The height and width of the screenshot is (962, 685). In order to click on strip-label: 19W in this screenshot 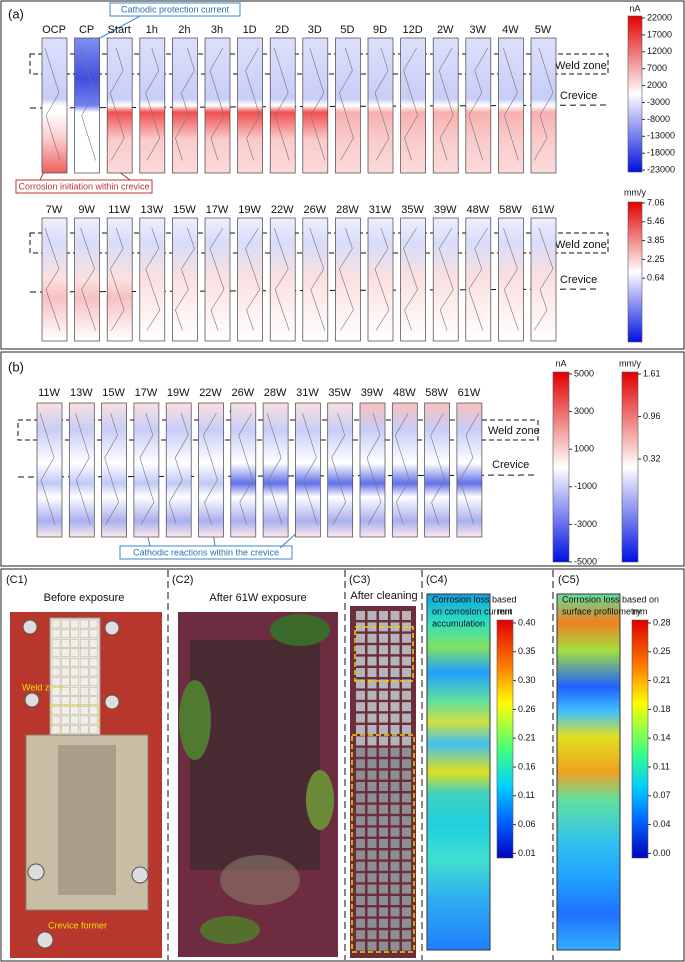, I will do `click(178, 393)`.